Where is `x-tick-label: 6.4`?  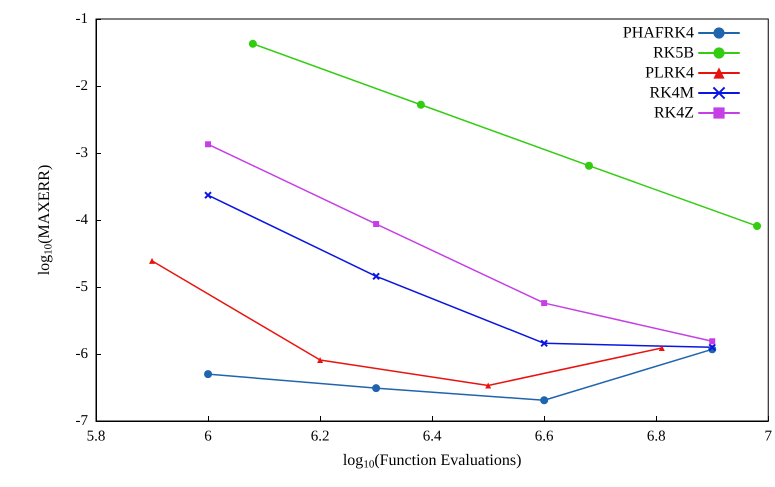 x-tick-label: 6.4 is located at coordinates (432, 436).